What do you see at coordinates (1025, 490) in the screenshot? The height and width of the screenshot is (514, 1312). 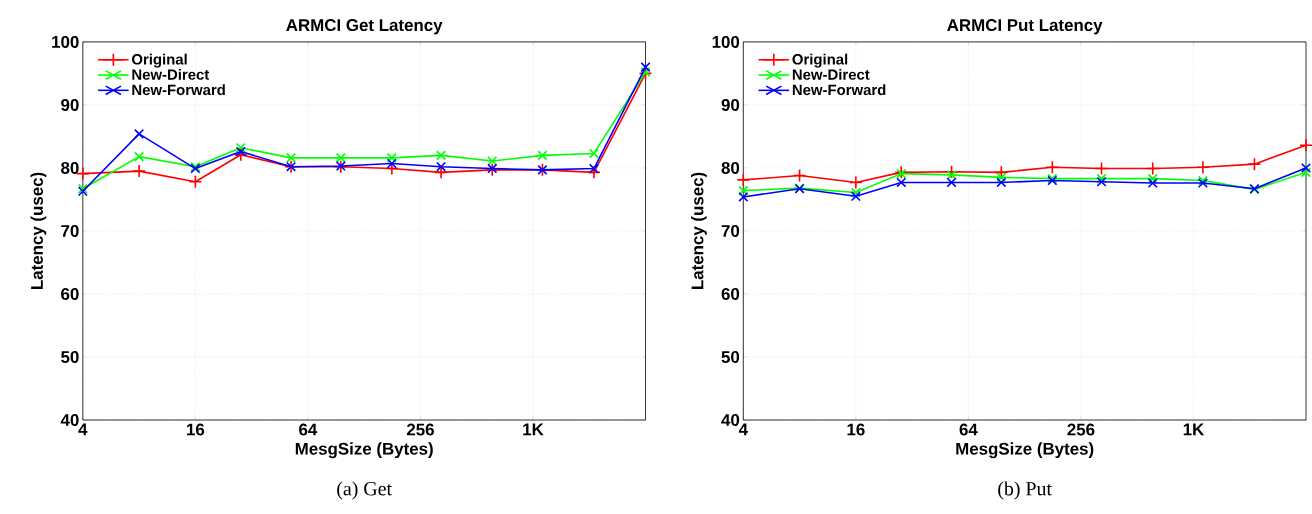 I see `text: (b) Put` at bounding box center [1025, 490].